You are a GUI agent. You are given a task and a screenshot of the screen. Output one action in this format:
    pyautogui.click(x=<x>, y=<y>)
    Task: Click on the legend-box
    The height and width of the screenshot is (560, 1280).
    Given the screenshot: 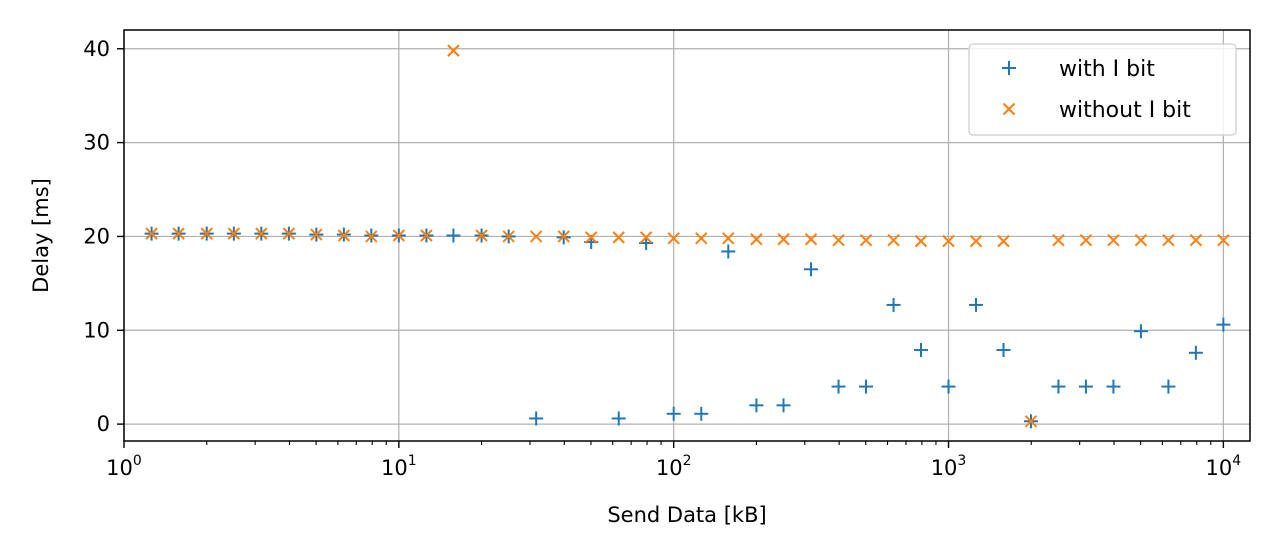 What is the action you would take?
    pyautogui.click(x=1102, y=89)
    